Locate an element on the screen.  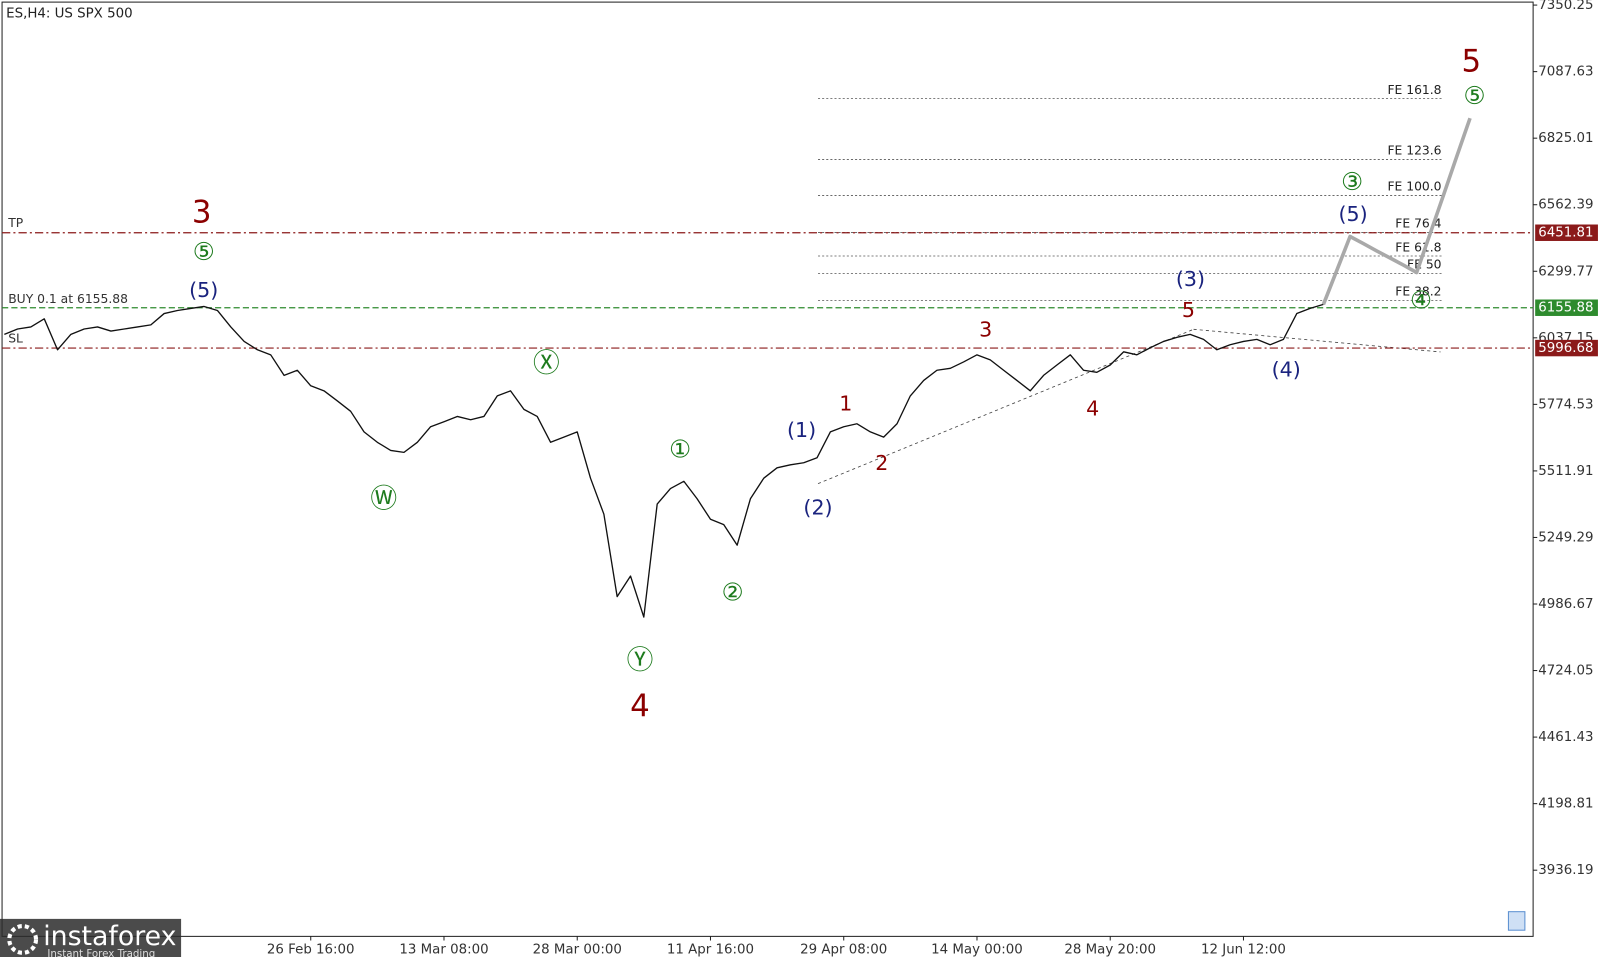
wave-label: (4) is located at coordinates (1286, 369).